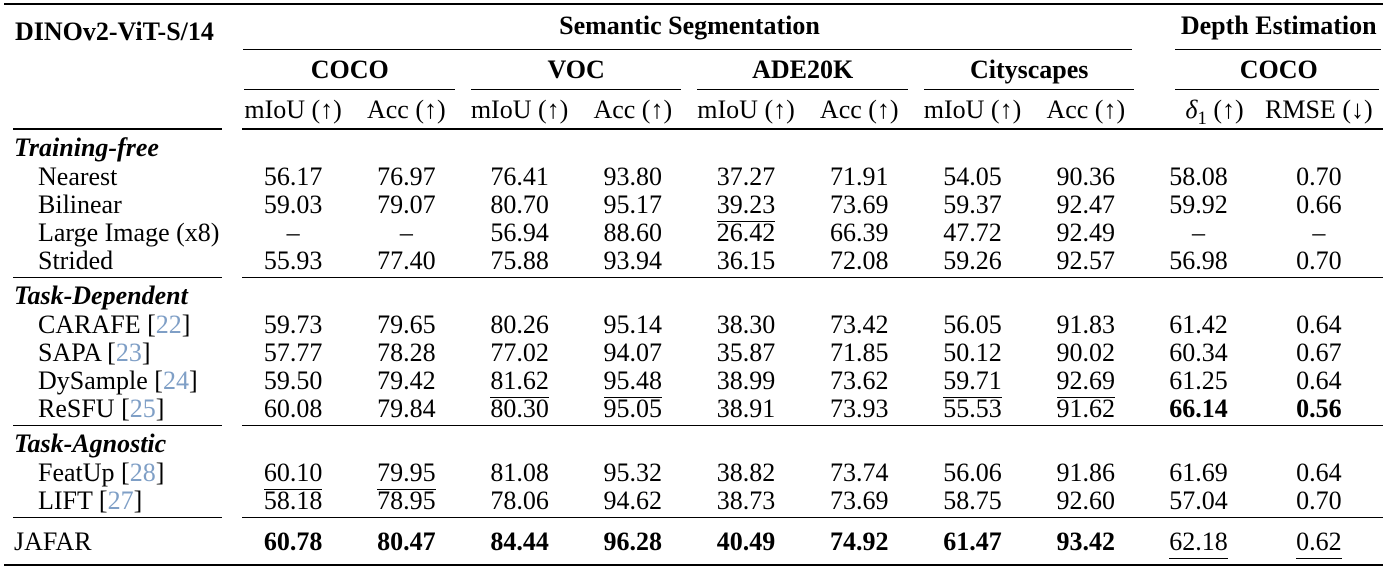  I want to click on metric-value: 95.17, so click(633, 204).